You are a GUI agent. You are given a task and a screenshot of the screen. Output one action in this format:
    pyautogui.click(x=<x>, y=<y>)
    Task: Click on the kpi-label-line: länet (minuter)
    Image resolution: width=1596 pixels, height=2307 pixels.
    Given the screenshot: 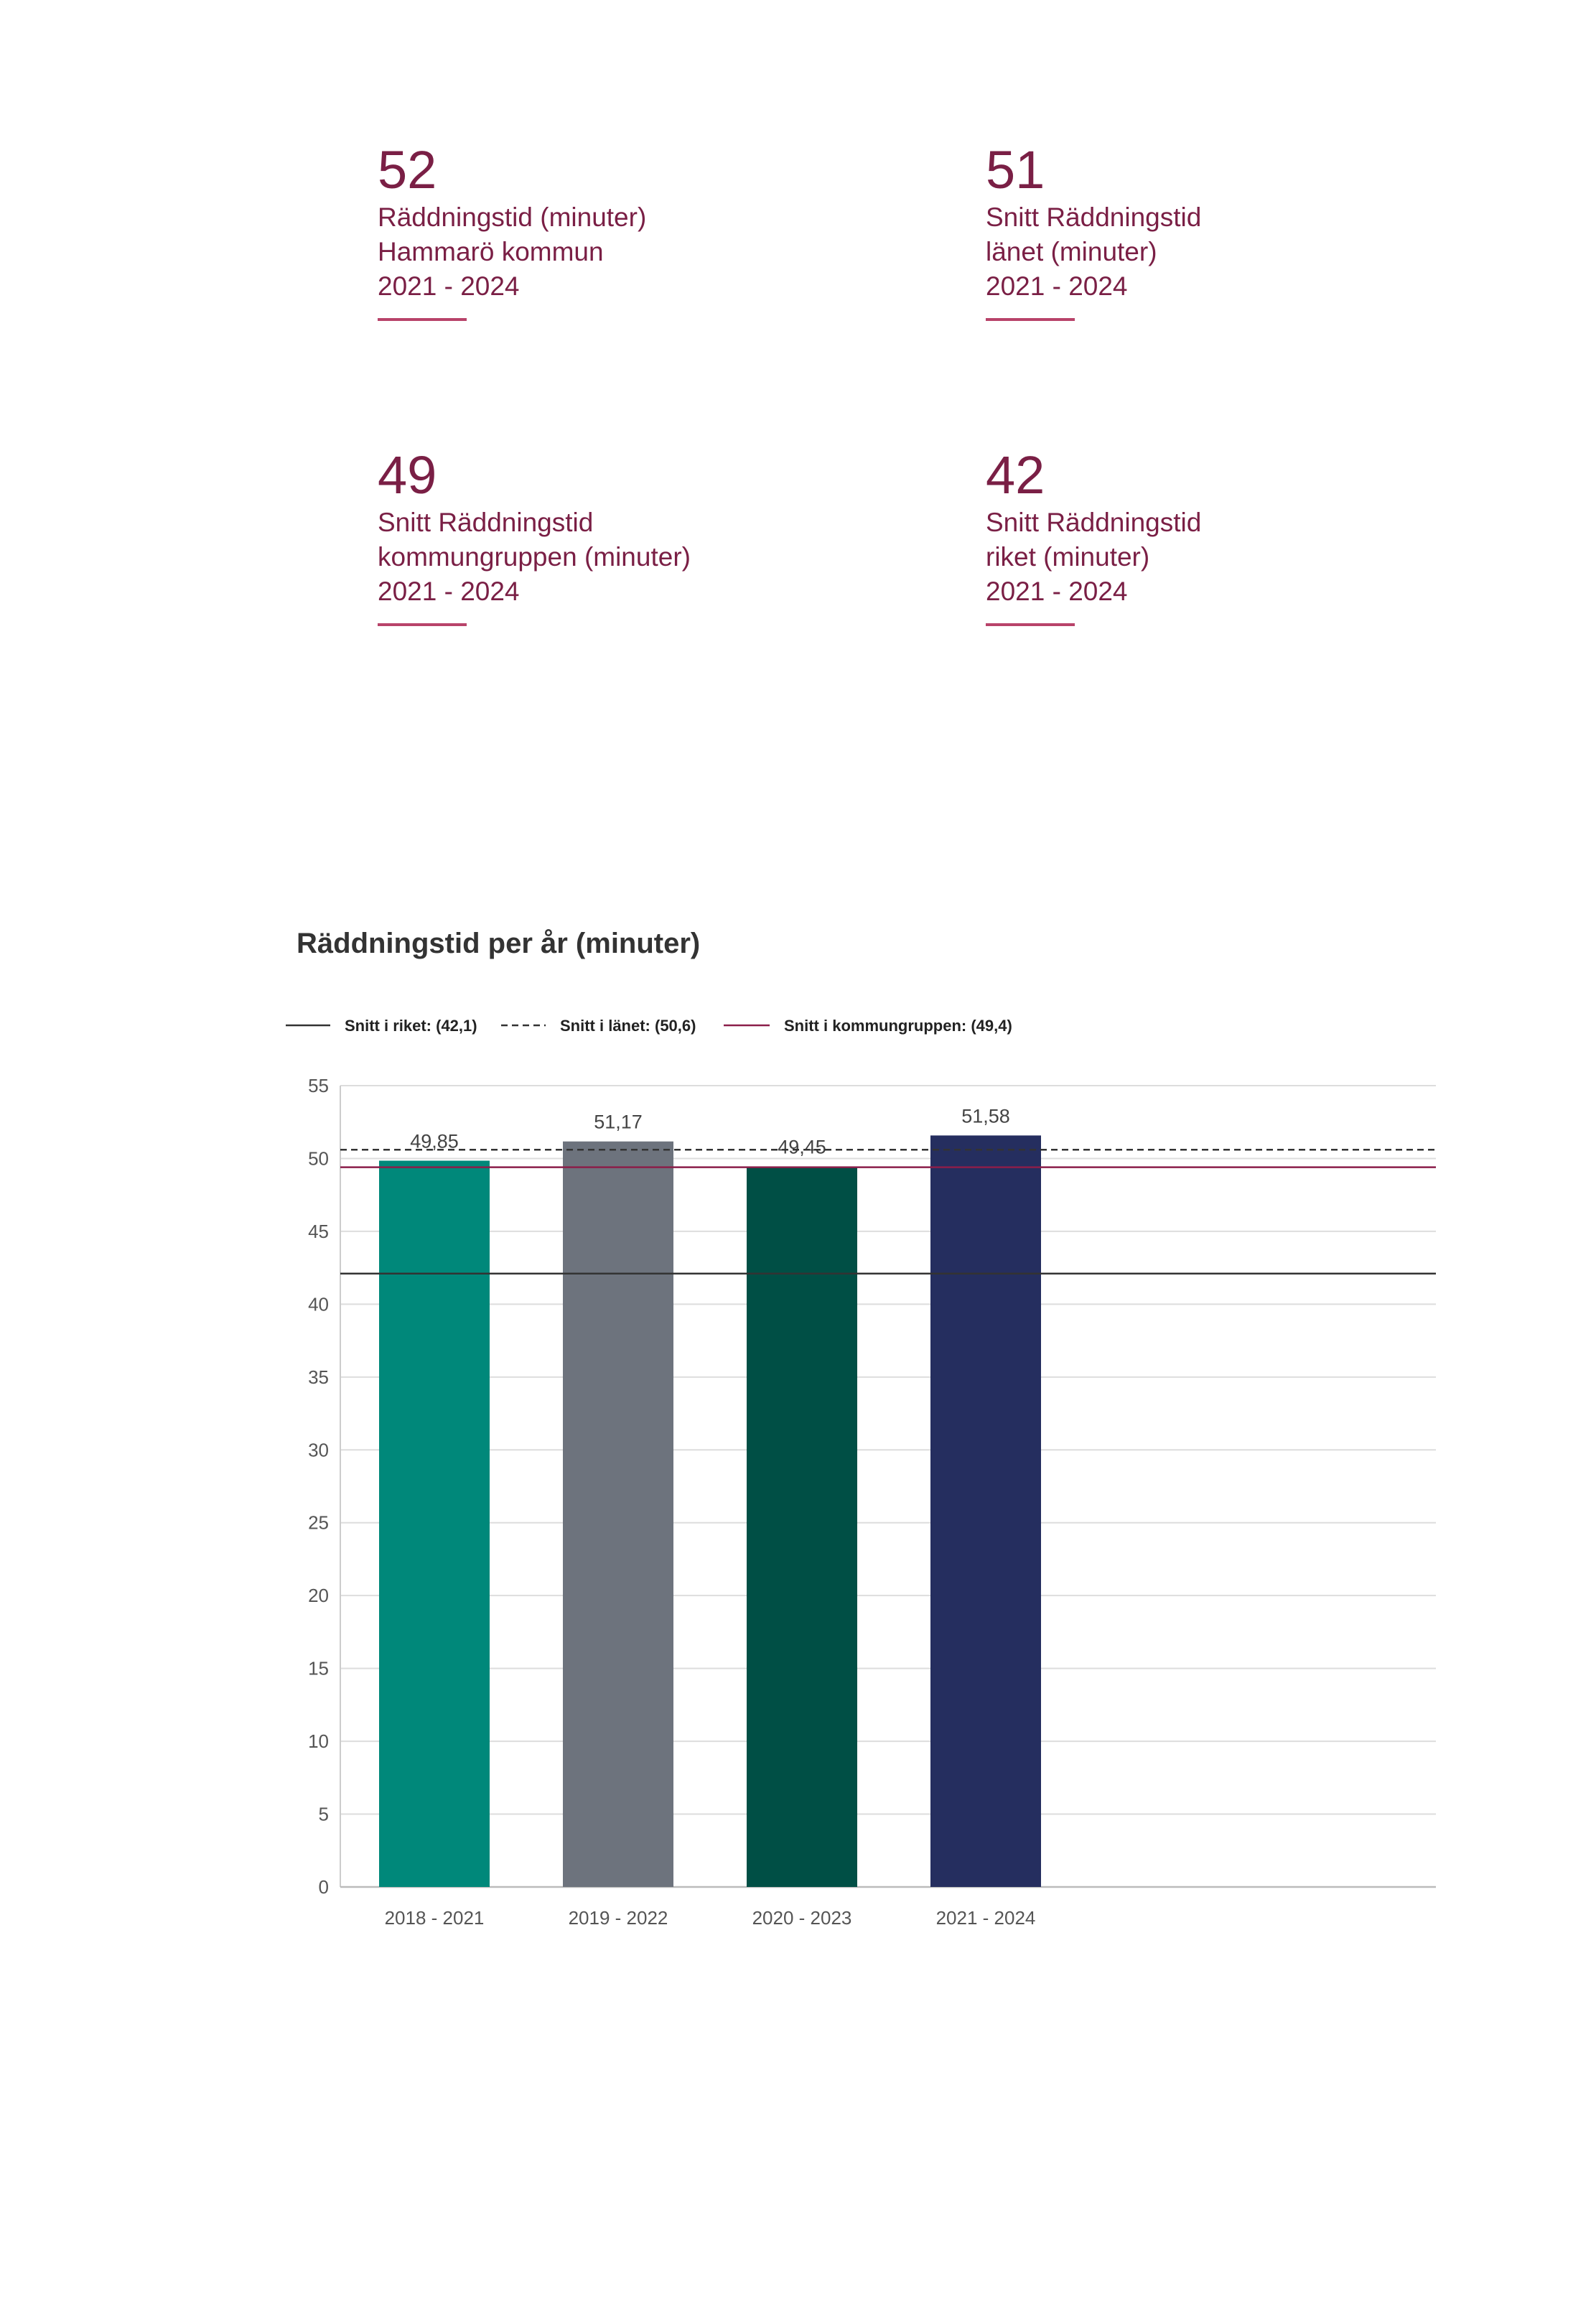 What is the action you would take?
    pyautogui.click(x=1071, y=251)
    